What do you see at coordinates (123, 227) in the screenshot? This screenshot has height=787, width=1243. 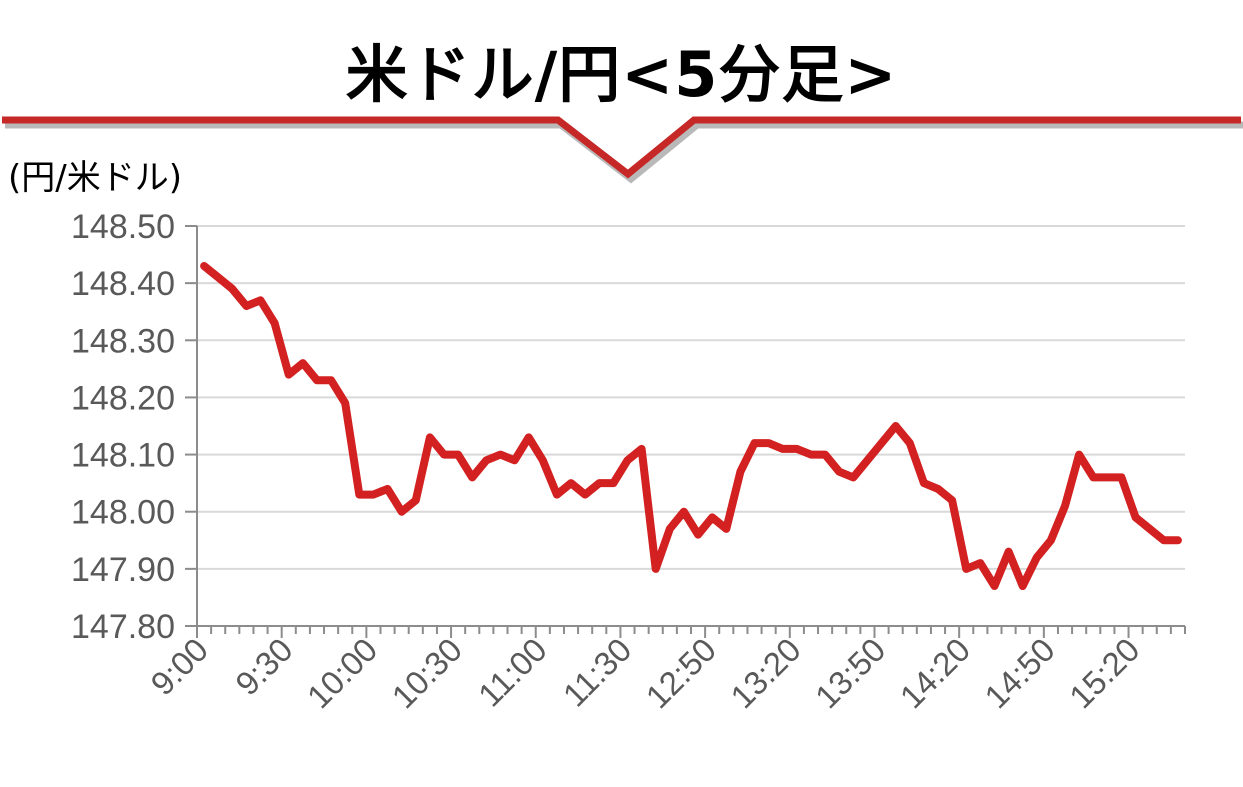 I see `y-tick-label: 148.50` at bounding box center [123, 227].